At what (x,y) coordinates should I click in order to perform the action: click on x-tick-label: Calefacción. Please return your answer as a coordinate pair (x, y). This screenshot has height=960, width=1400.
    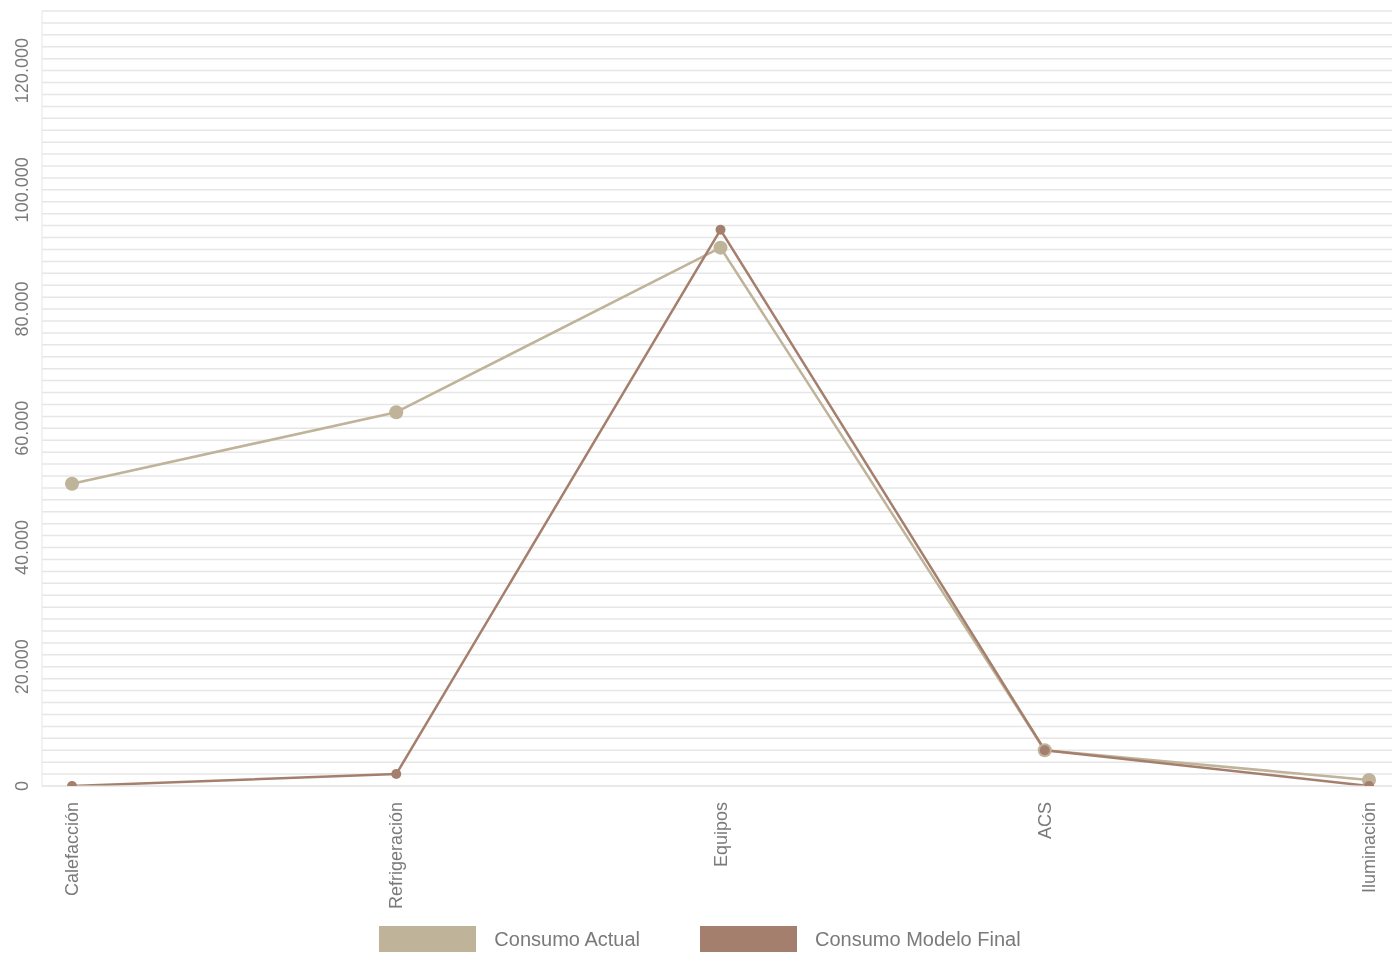
    Looking at the image, I should click on (72, 849).